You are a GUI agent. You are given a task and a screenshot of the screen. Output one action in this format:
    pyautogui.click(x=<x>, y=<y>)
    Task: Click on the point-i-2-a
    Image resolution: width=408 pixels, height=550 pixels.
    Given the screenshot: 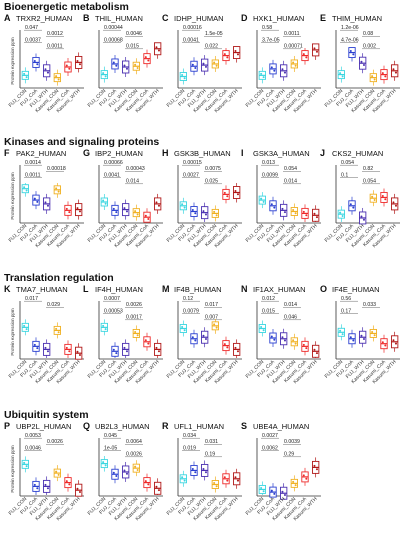 What is the action you would take?
    pyautogui.click(x=282, y=208)
    